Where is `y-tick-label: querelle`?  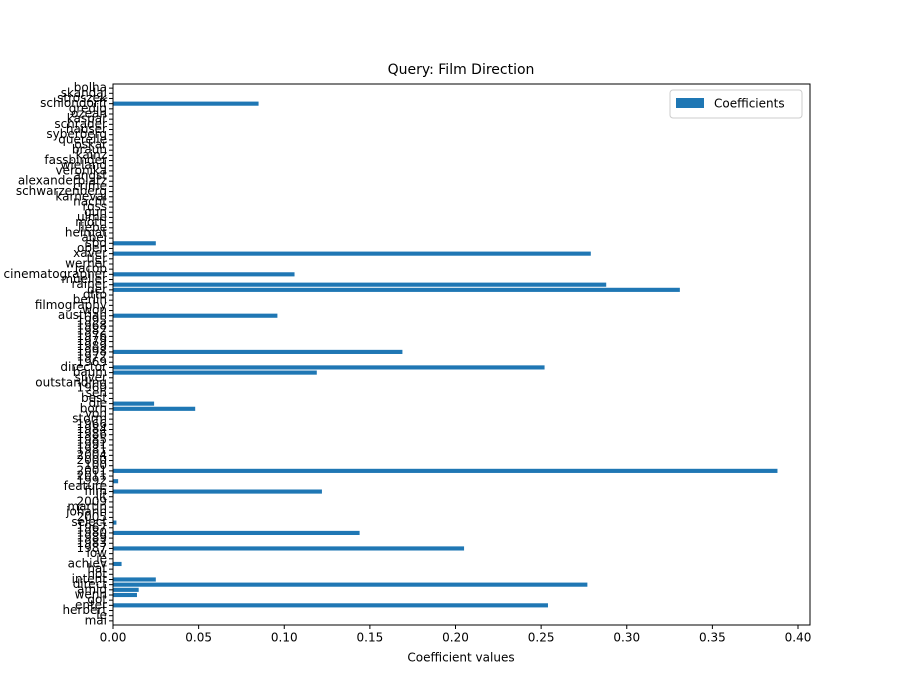 y-tick-label: querelle is located at coordinates (82, 139).